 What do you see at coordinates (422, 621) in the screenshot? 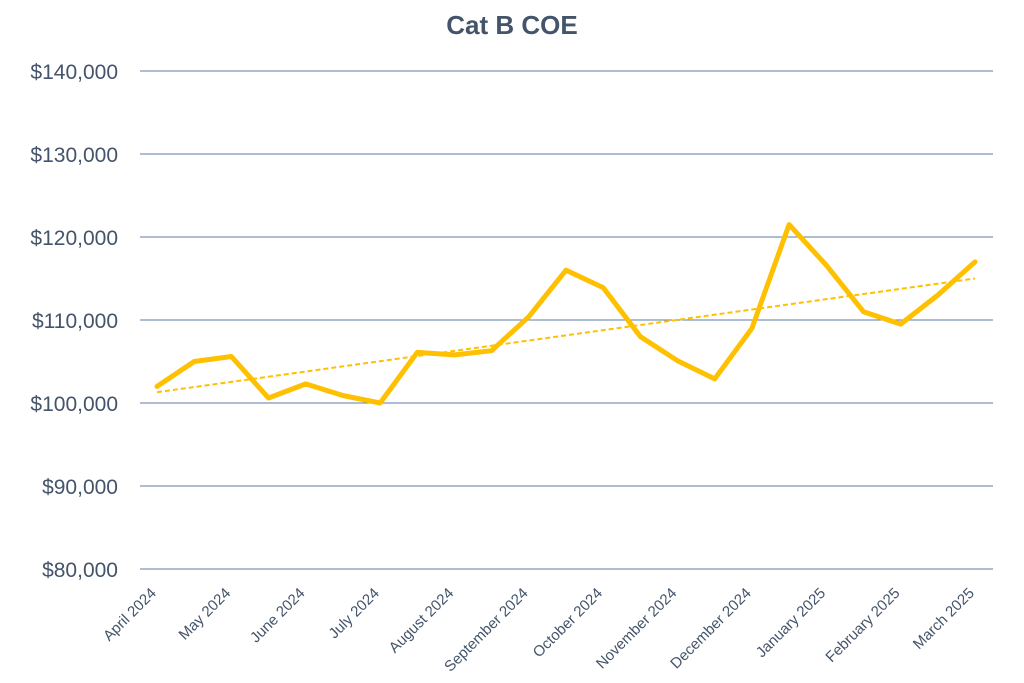
I see `x-tick-label: August 2024` at bounding box center [422, 621].